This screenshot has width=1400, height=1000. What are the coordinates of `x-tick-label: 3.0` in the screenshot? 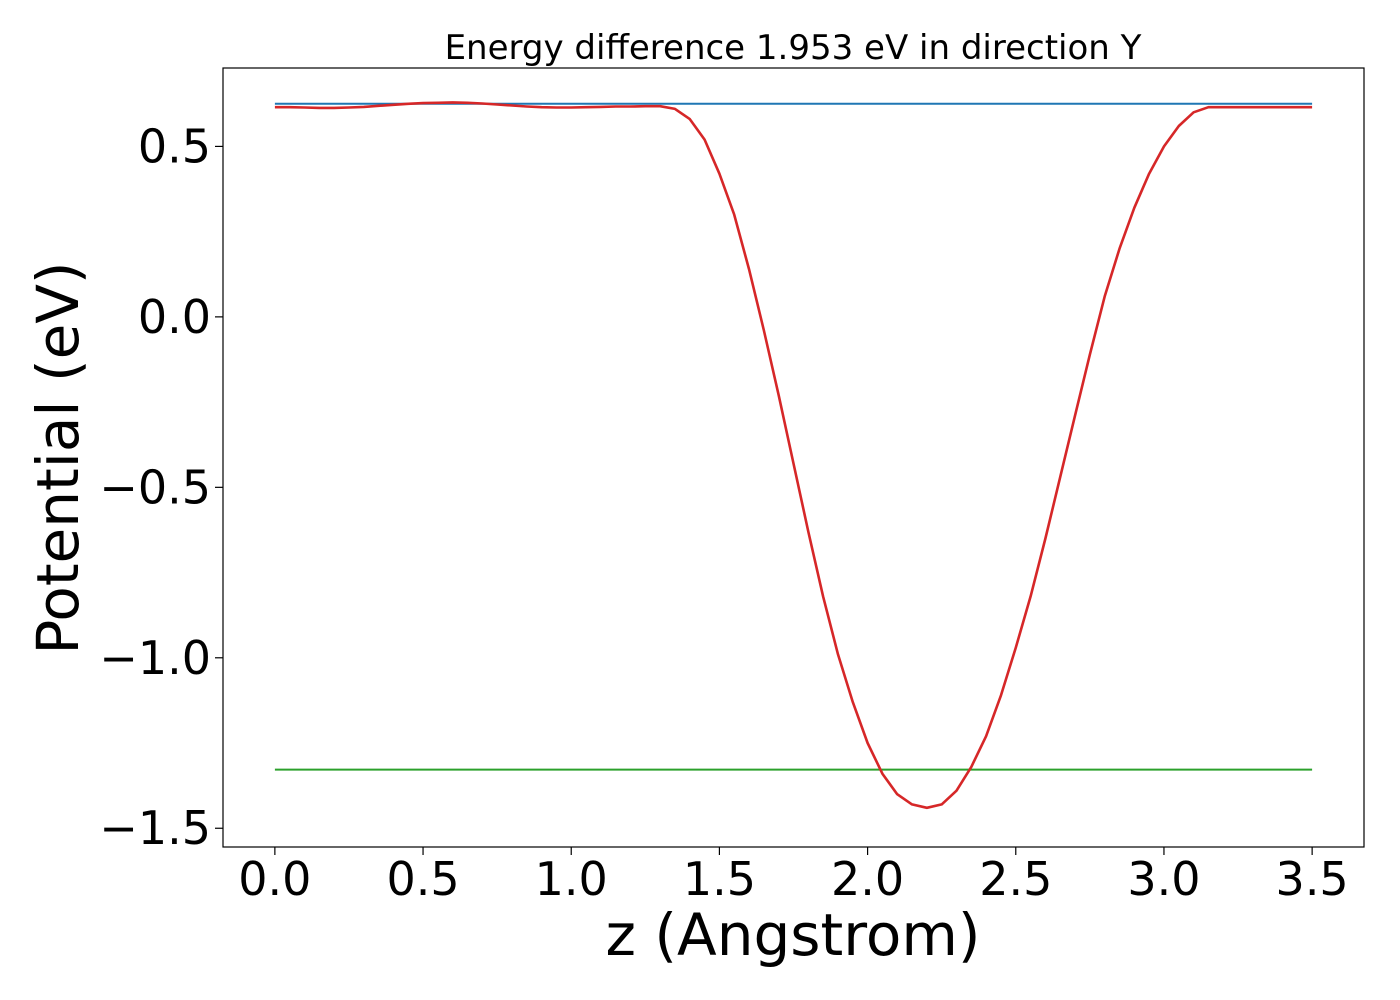 It's located at (1163, 879).